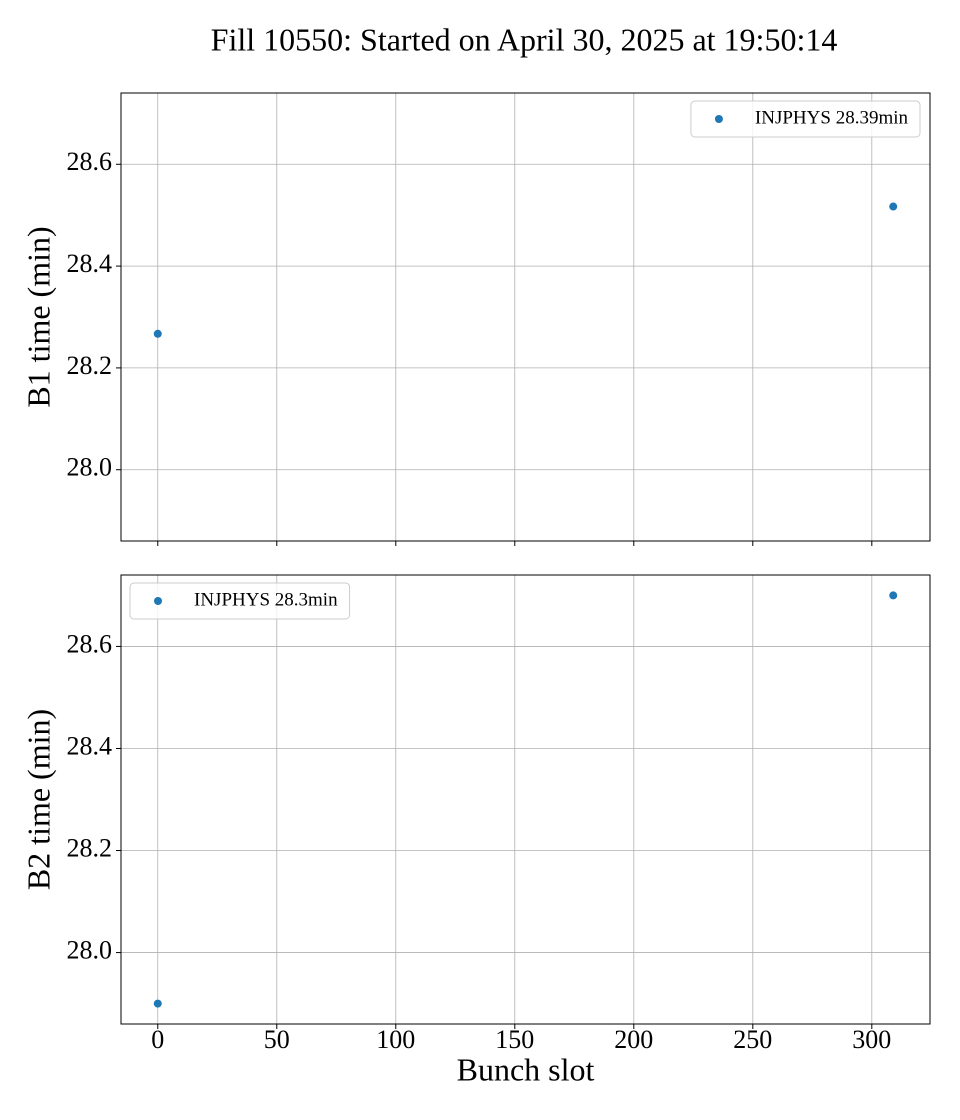 This screenshot has height=1120, width=960. What do you see at coordinates (266, 599) in the screenshot?
I see `legend-label: INJPHYS 28.3min` at bounding box center [266, 599].